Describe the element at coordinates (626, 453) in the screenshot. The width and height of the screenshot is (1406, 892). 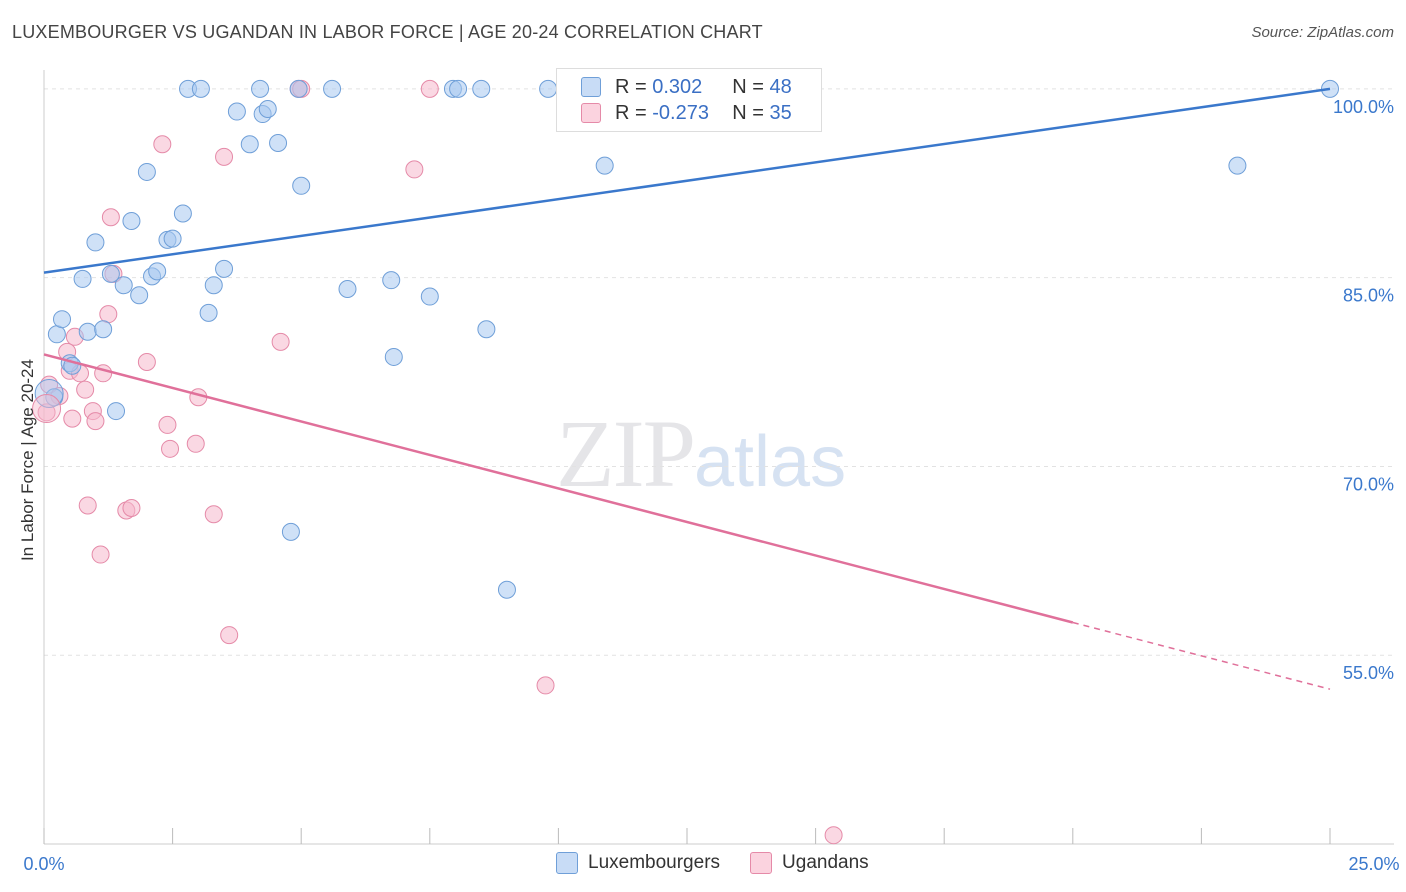
I see `watermark-zip: ZIP` at that location.